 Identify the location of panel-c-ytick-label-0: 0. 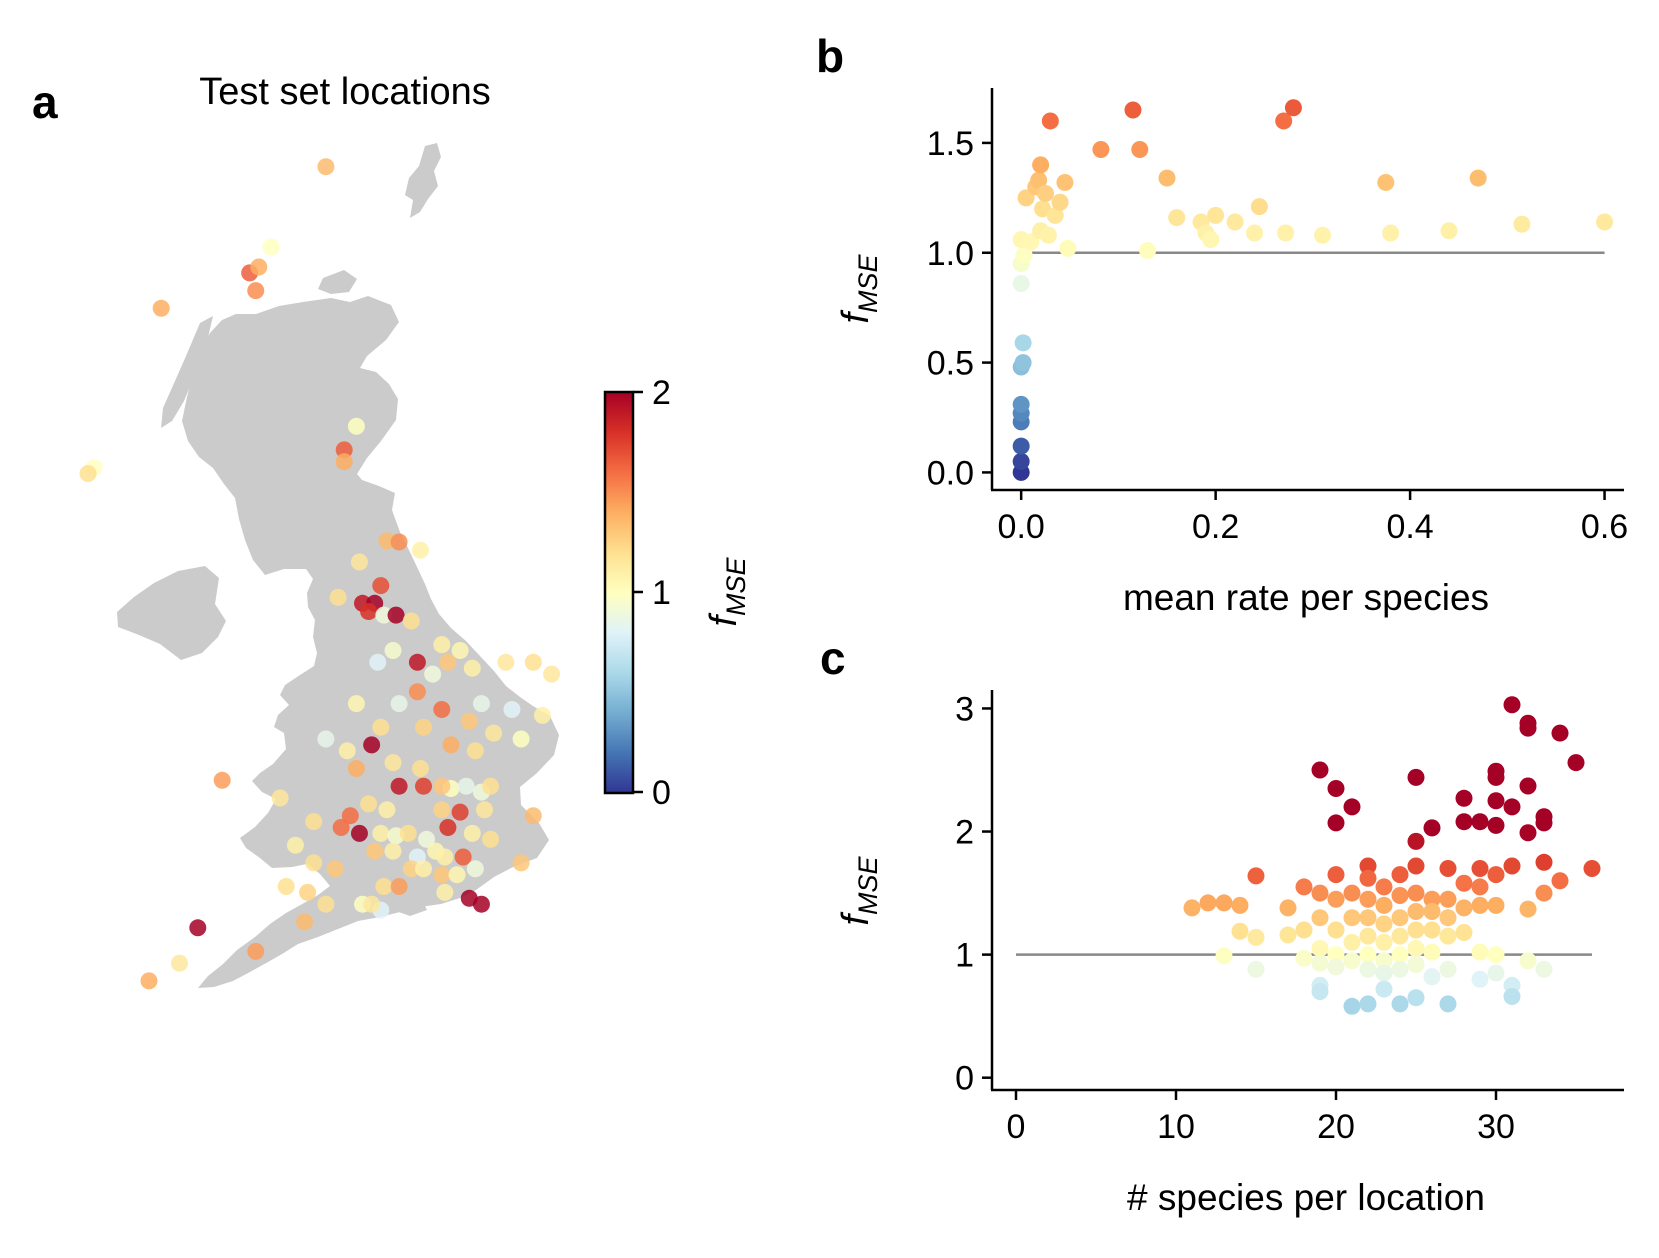
(964, 1079).